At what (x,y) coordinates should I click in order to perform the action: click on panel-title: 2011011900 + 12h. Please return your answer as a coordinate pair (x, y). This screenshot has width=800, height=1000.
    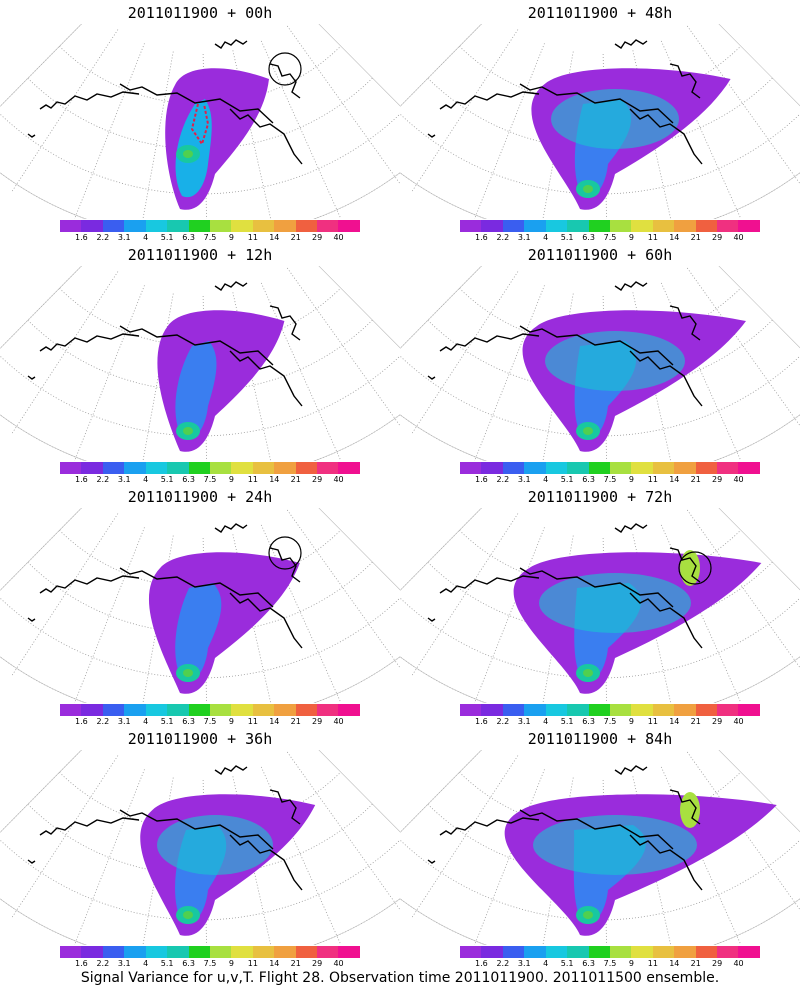
    Looking at the image, I should click on (200, 255).